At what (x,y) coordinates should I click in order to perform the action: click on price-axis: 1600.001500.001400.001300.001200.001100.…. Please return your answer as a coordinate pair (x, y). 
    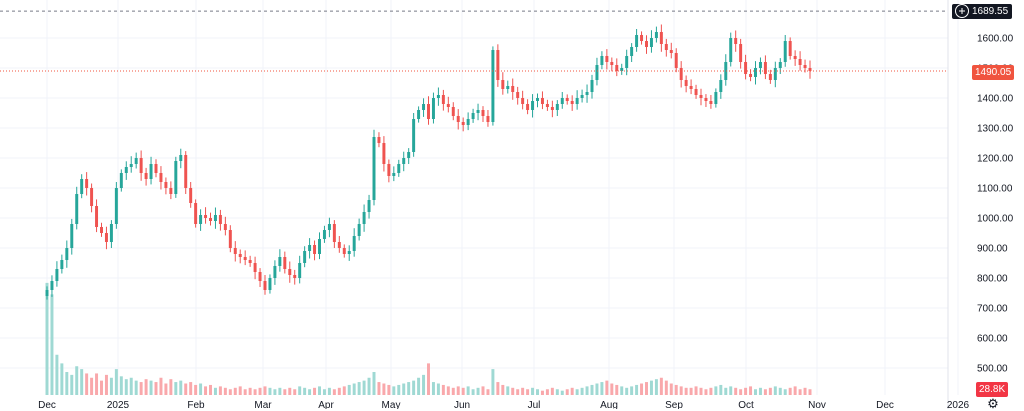
    Looking at the image, I should click on (995, 204).